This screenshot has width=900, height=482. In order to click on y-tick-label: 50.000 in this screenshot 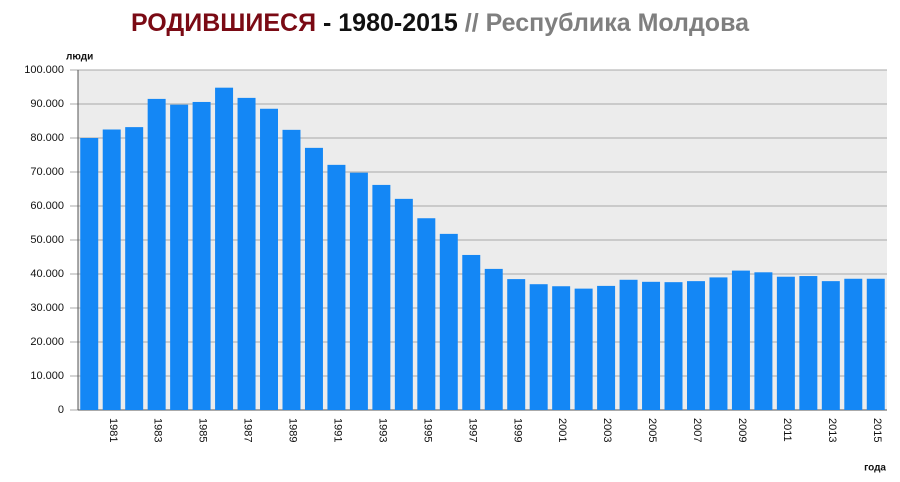, I will do `click(47, 240)`.